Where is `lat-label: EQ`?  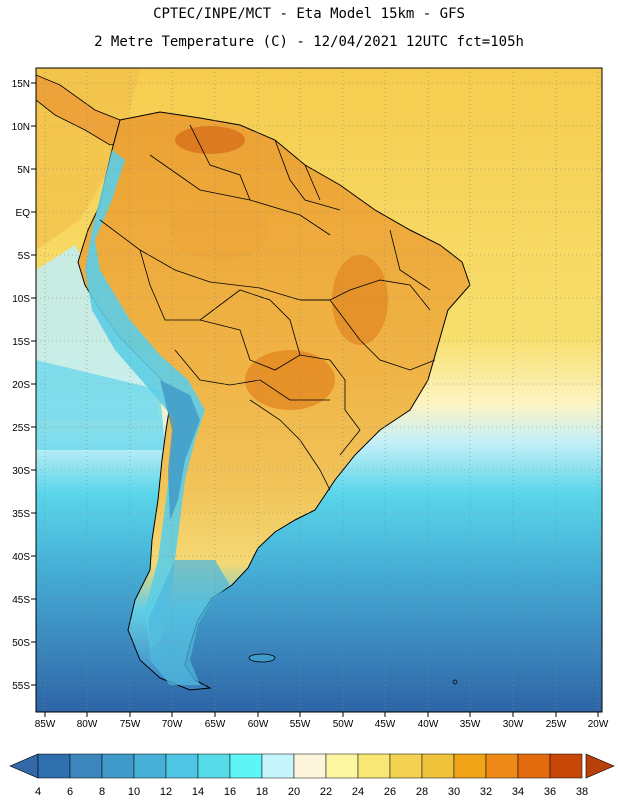 lat-label: EQ is located at coordinates (23, 213).